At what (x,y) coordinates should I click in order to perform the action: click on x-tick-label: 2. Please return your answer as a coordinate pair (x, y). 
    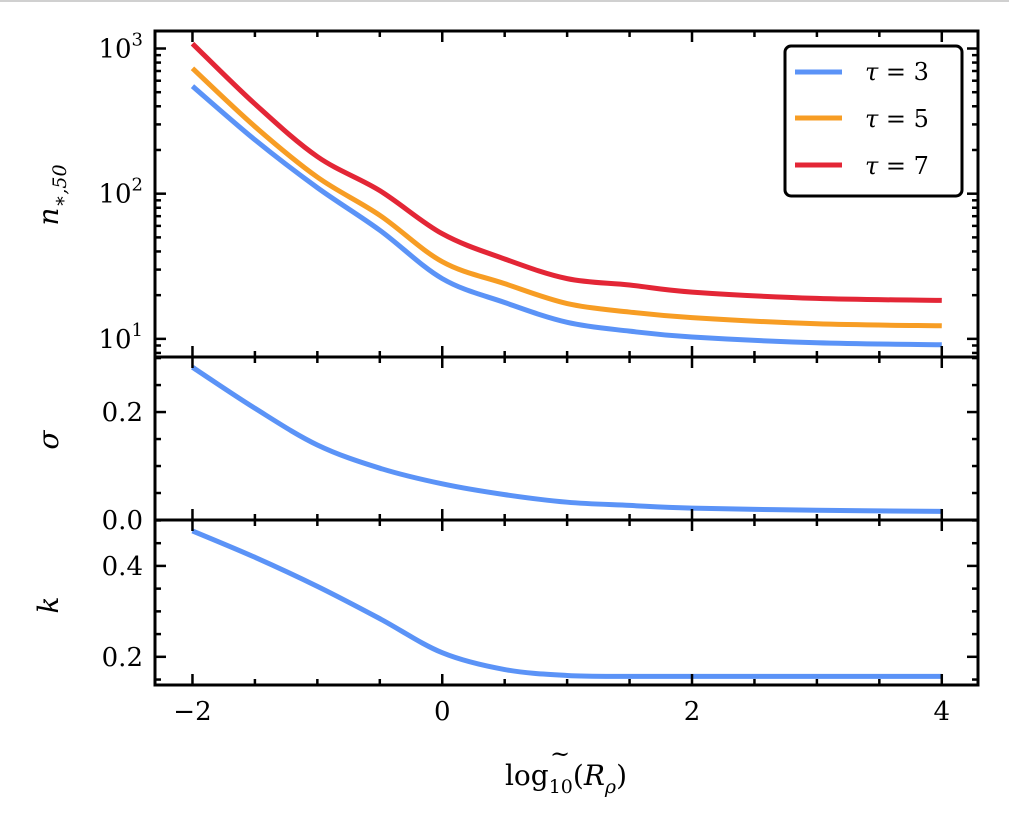
    Looking at the image, I should click on (692, 712).